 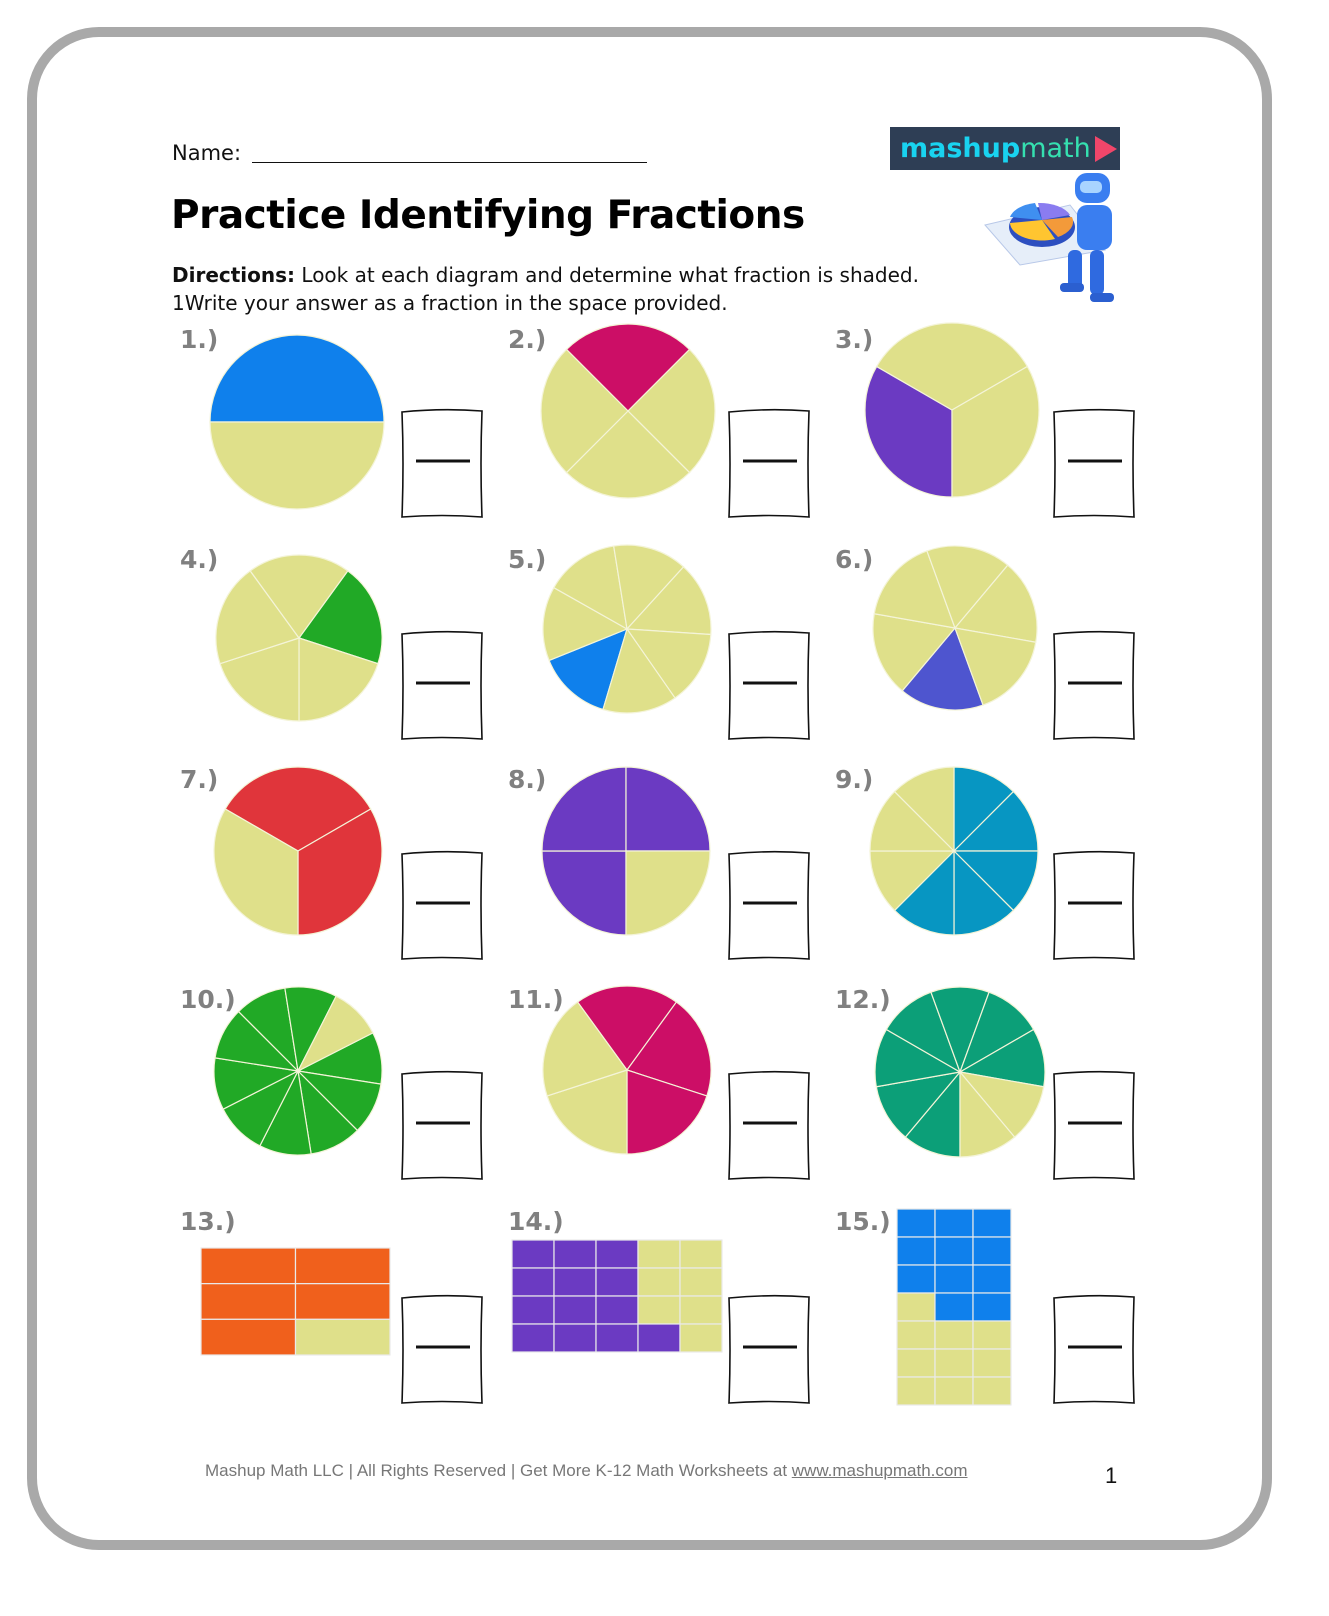 I want to click on problem-5: 5.), so click(x=659, y=642).